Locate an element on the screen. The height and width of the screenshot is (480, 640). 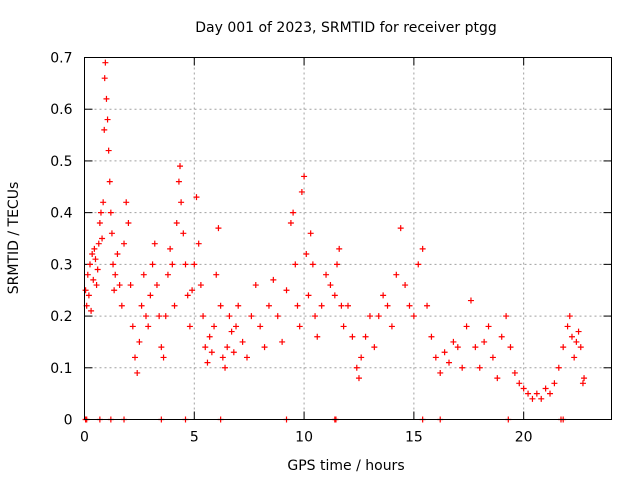
y-tick-label: 0.7 is located at coordinates (61, 59).